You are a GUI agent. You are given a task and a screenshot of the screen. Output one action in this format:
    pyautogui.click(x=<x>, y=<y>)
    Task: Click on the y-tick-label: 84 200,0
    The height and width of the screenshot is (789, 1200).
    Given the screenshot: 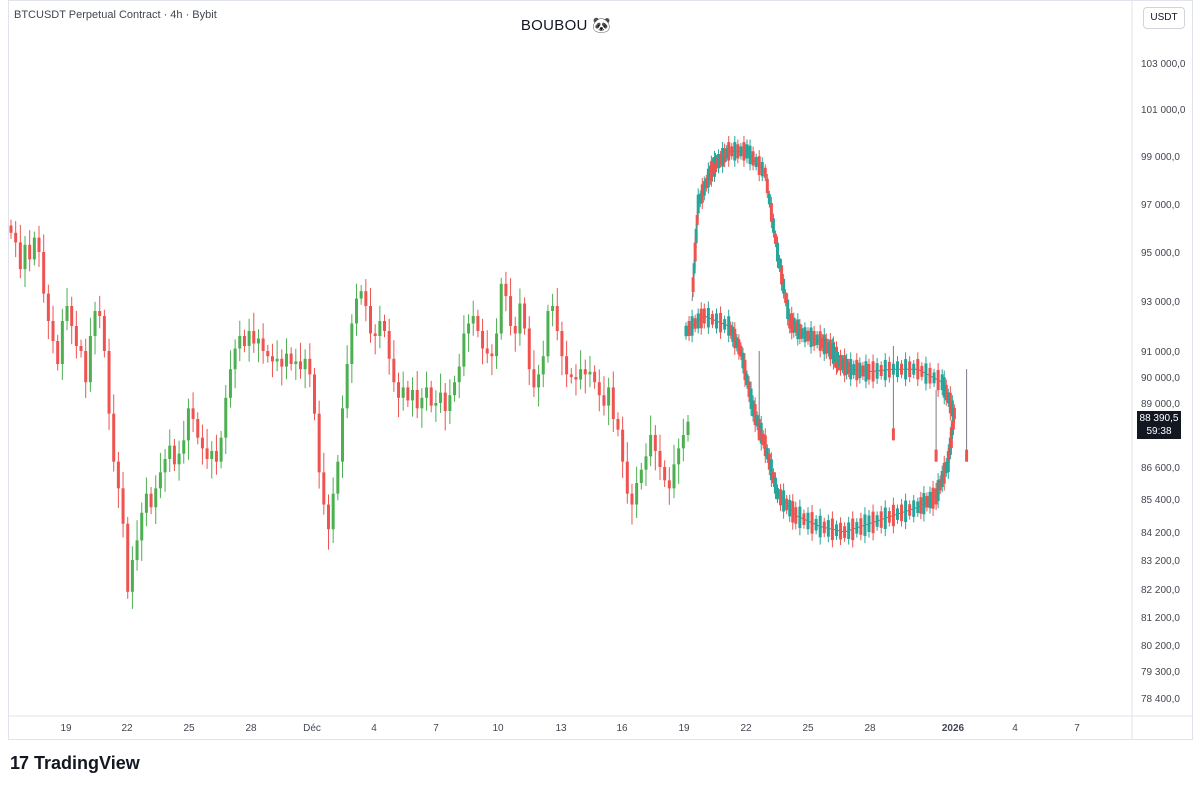 What is the action you would take?
    pyautogui.click(x=1160, y=533)
    